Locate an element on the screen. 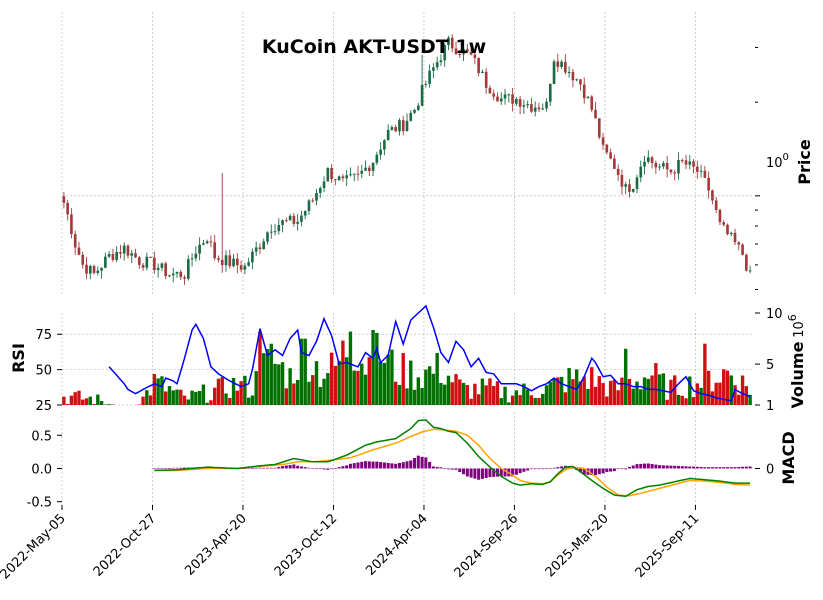 The height and width of the screenshot is (600, 823). volume-panel is located at coordinates (407, 367).